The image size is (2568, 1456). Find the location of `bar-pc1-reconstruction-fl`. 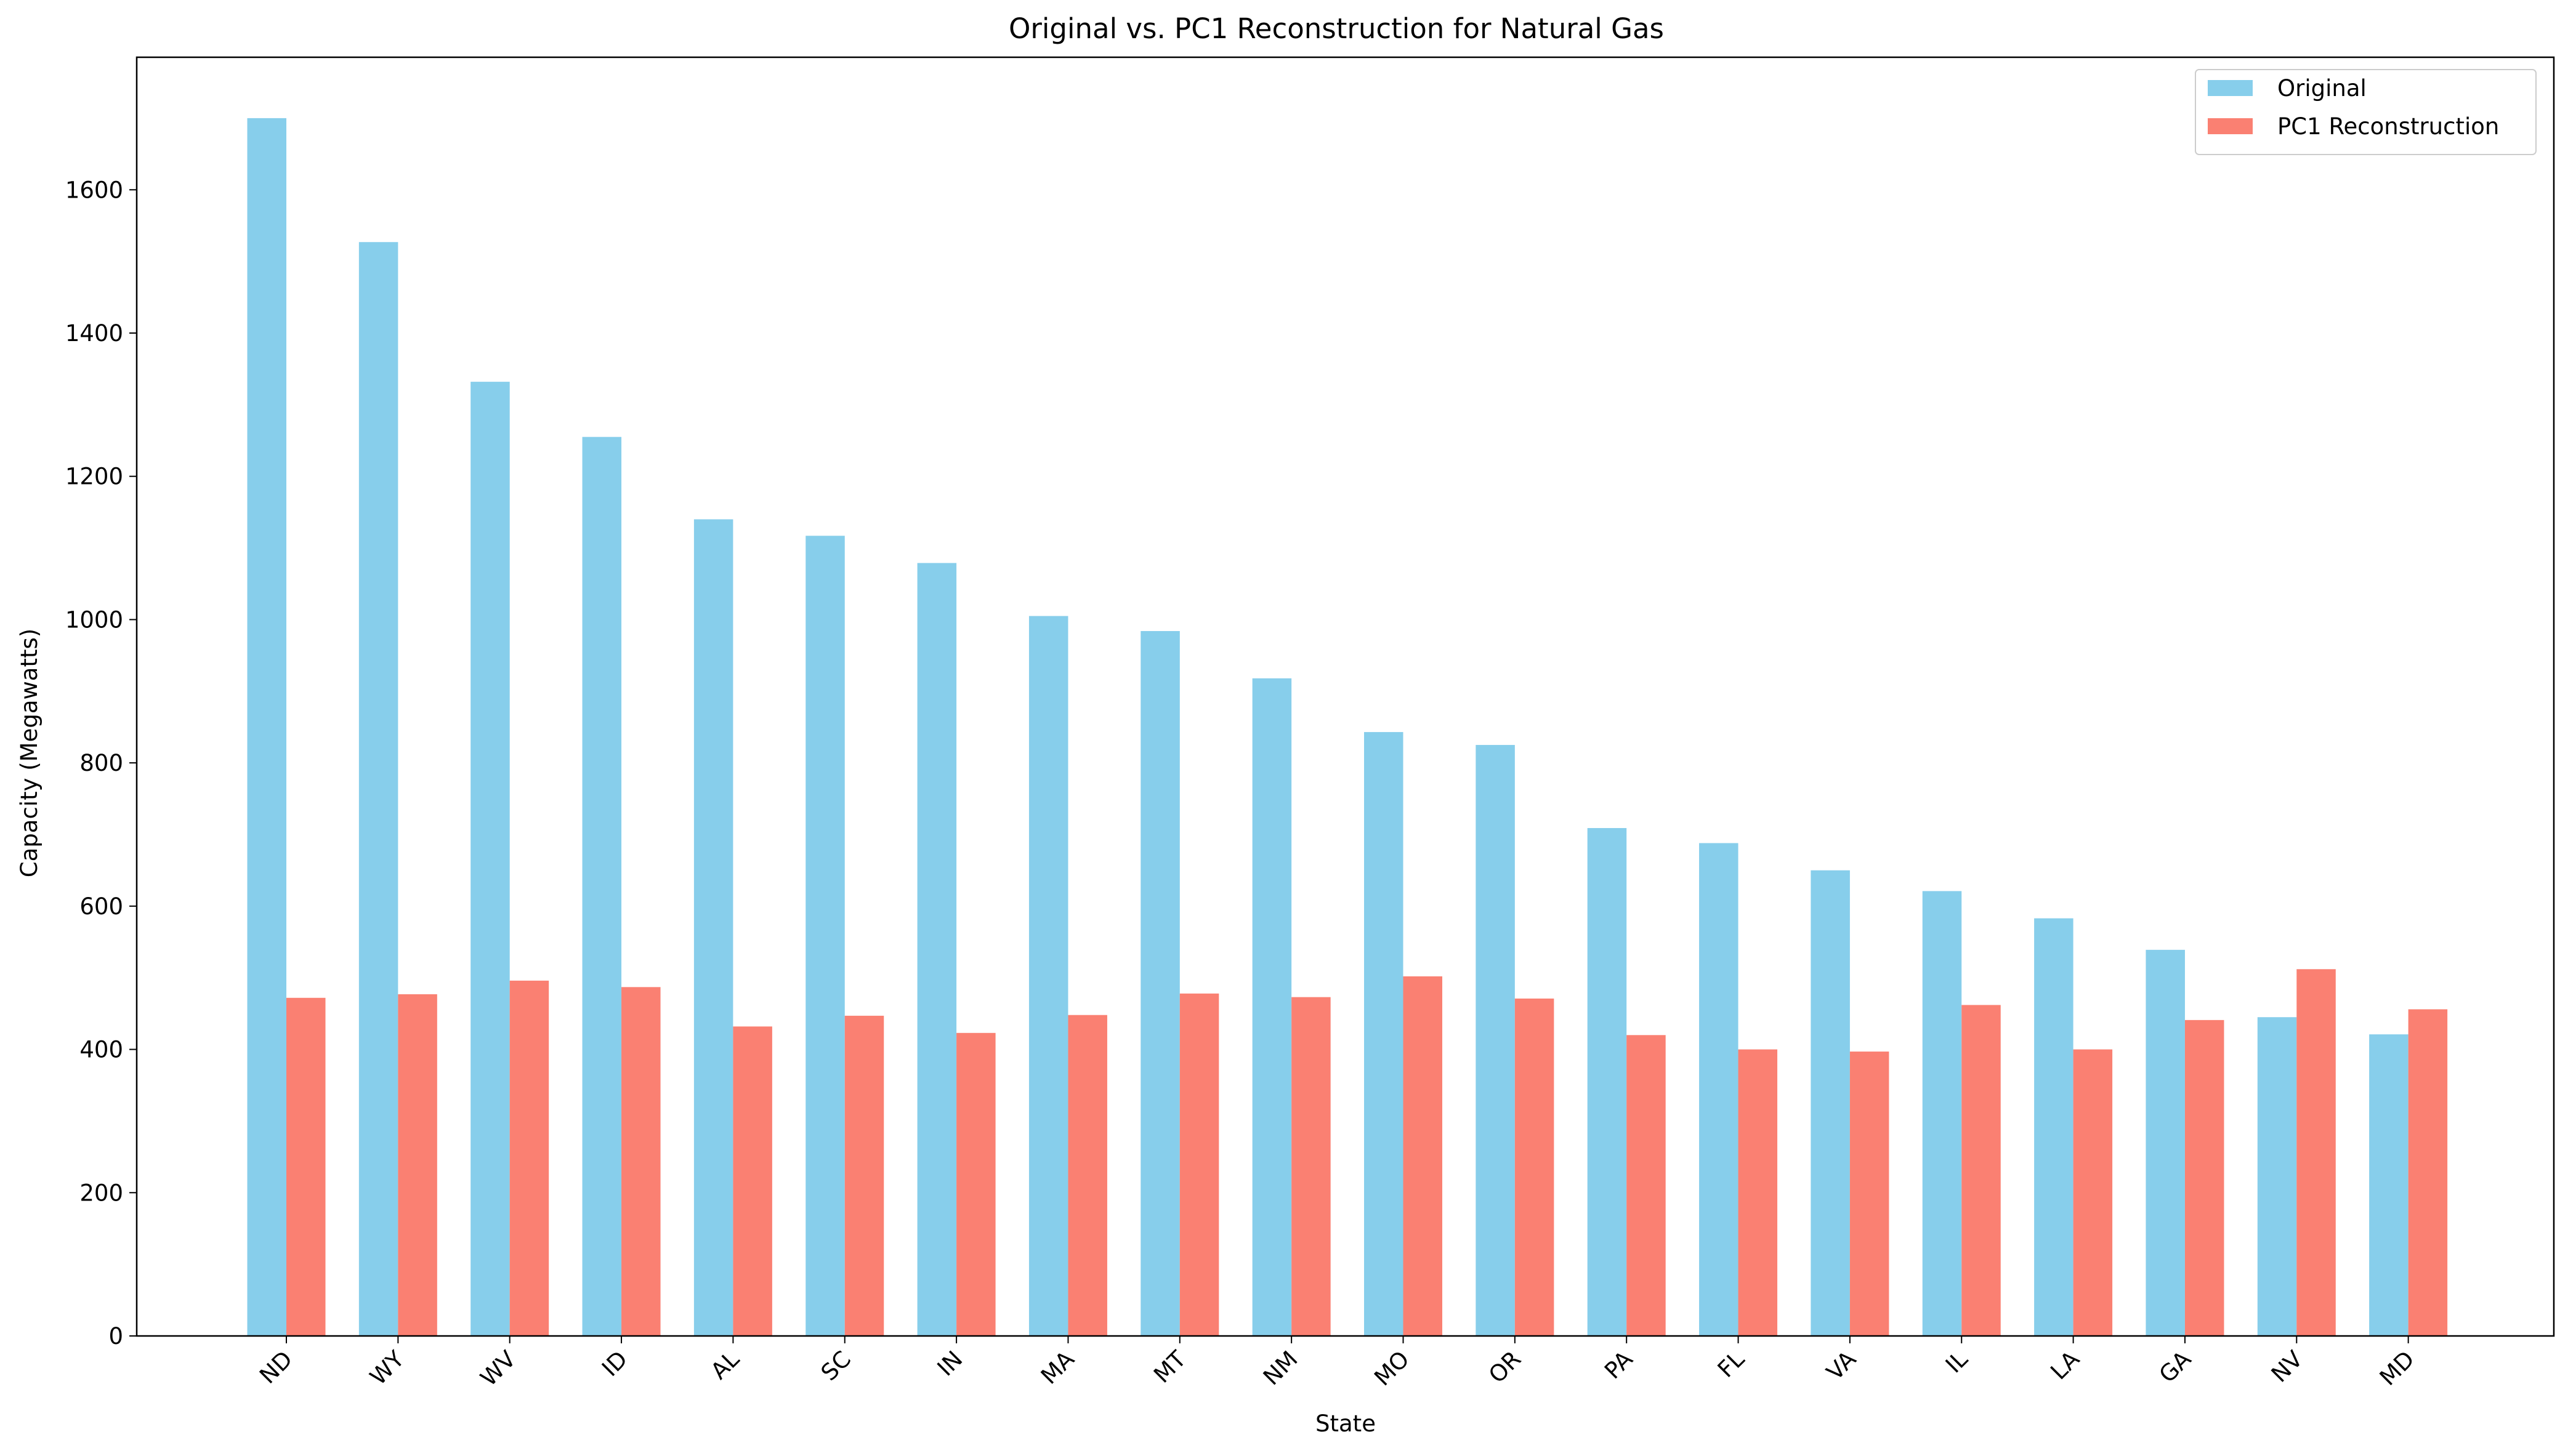

bar-pc1-reconstruction-fl is located at coordinates (1758, 1192).